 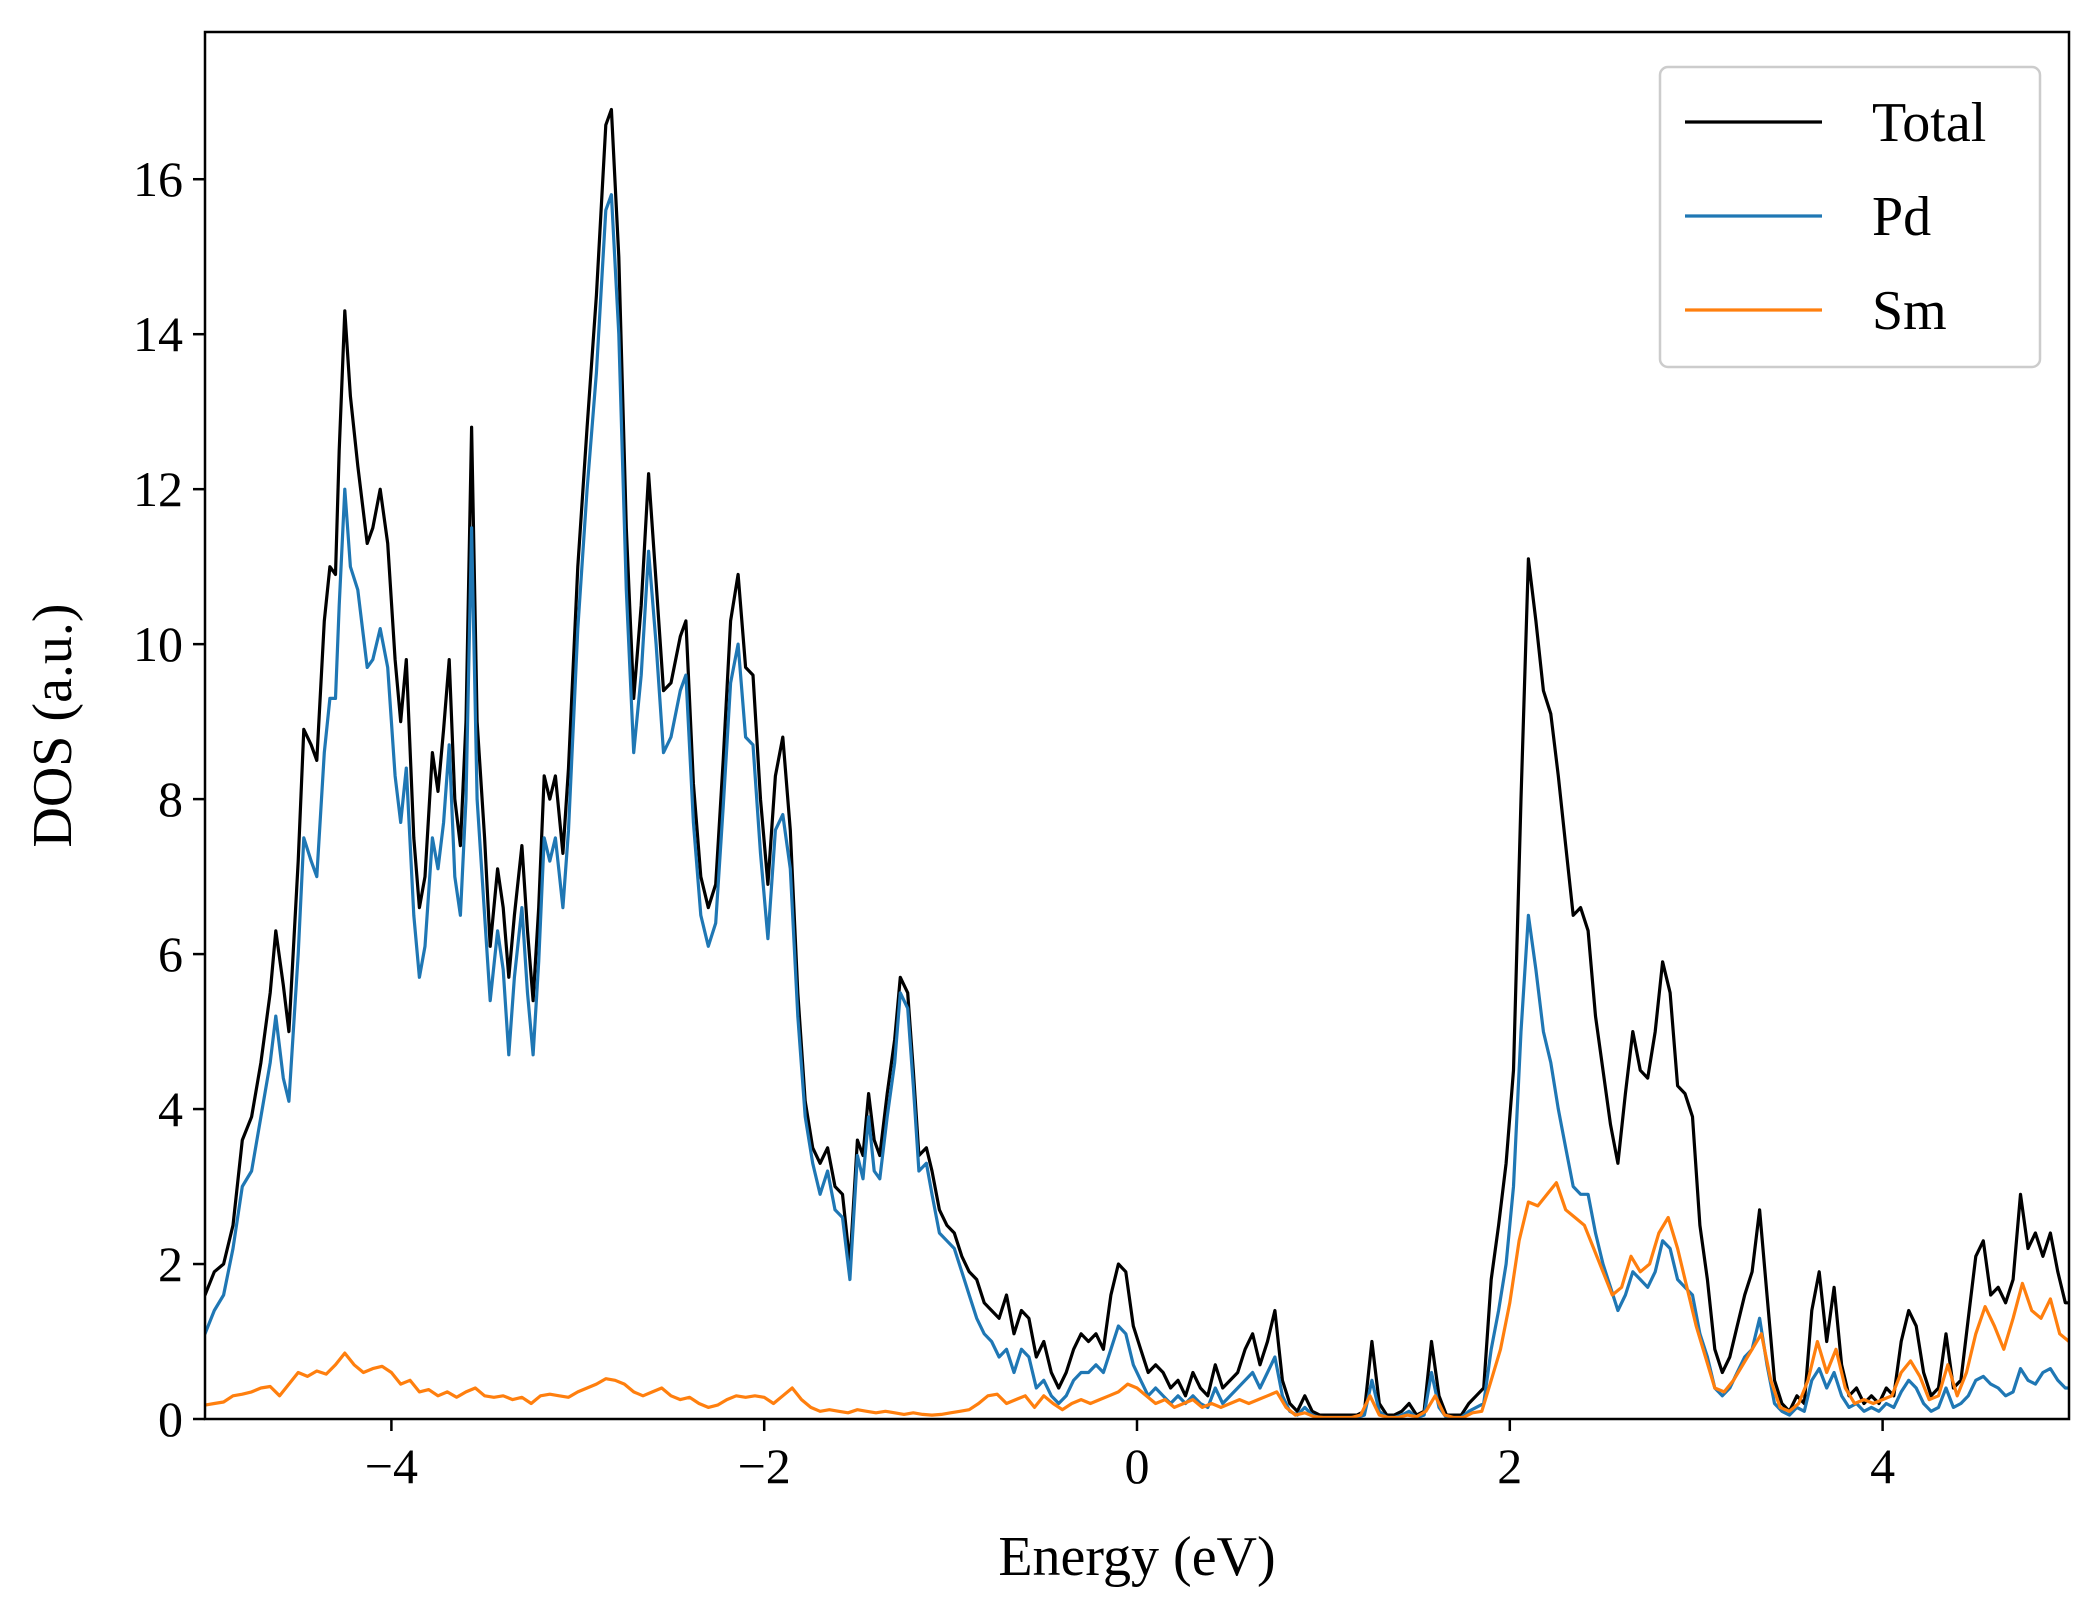 I want to click on legend-label-sm: Sm, so click(x=1909, y=311).